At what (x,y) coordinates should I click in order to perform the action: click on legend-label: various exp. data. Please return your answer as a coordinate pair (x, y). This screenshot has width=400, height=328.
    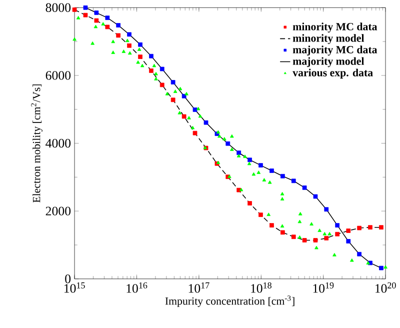
    Looking at the image, I should click on (332, 73).